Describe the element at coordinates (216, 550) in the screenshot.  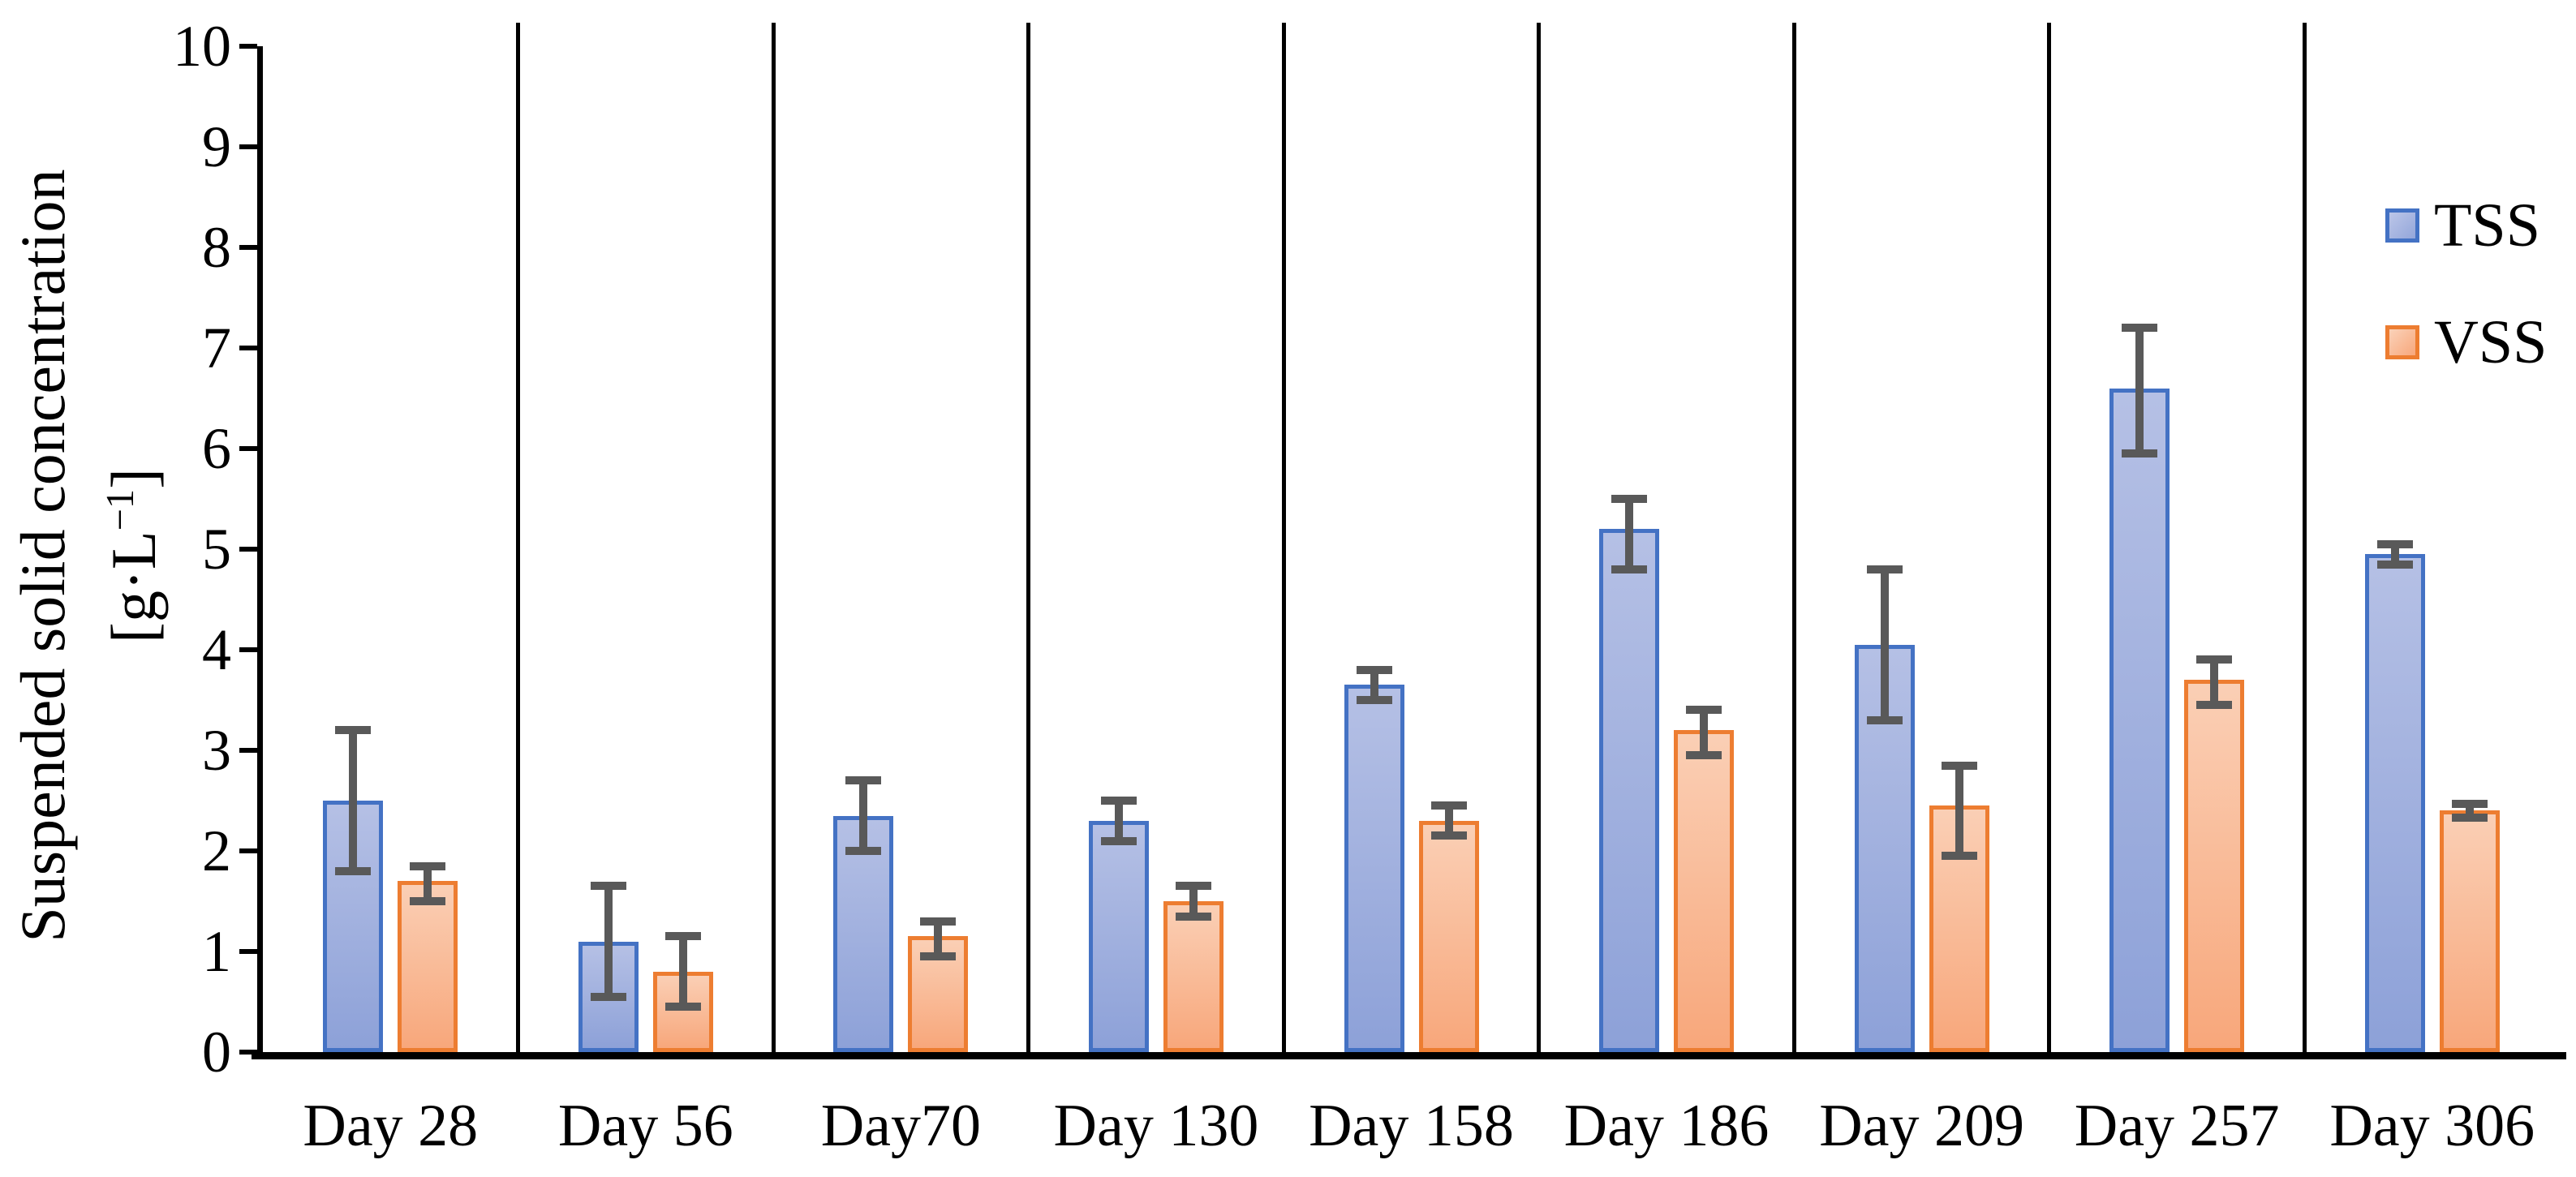
I see `y-tick-label: 5` at that location.